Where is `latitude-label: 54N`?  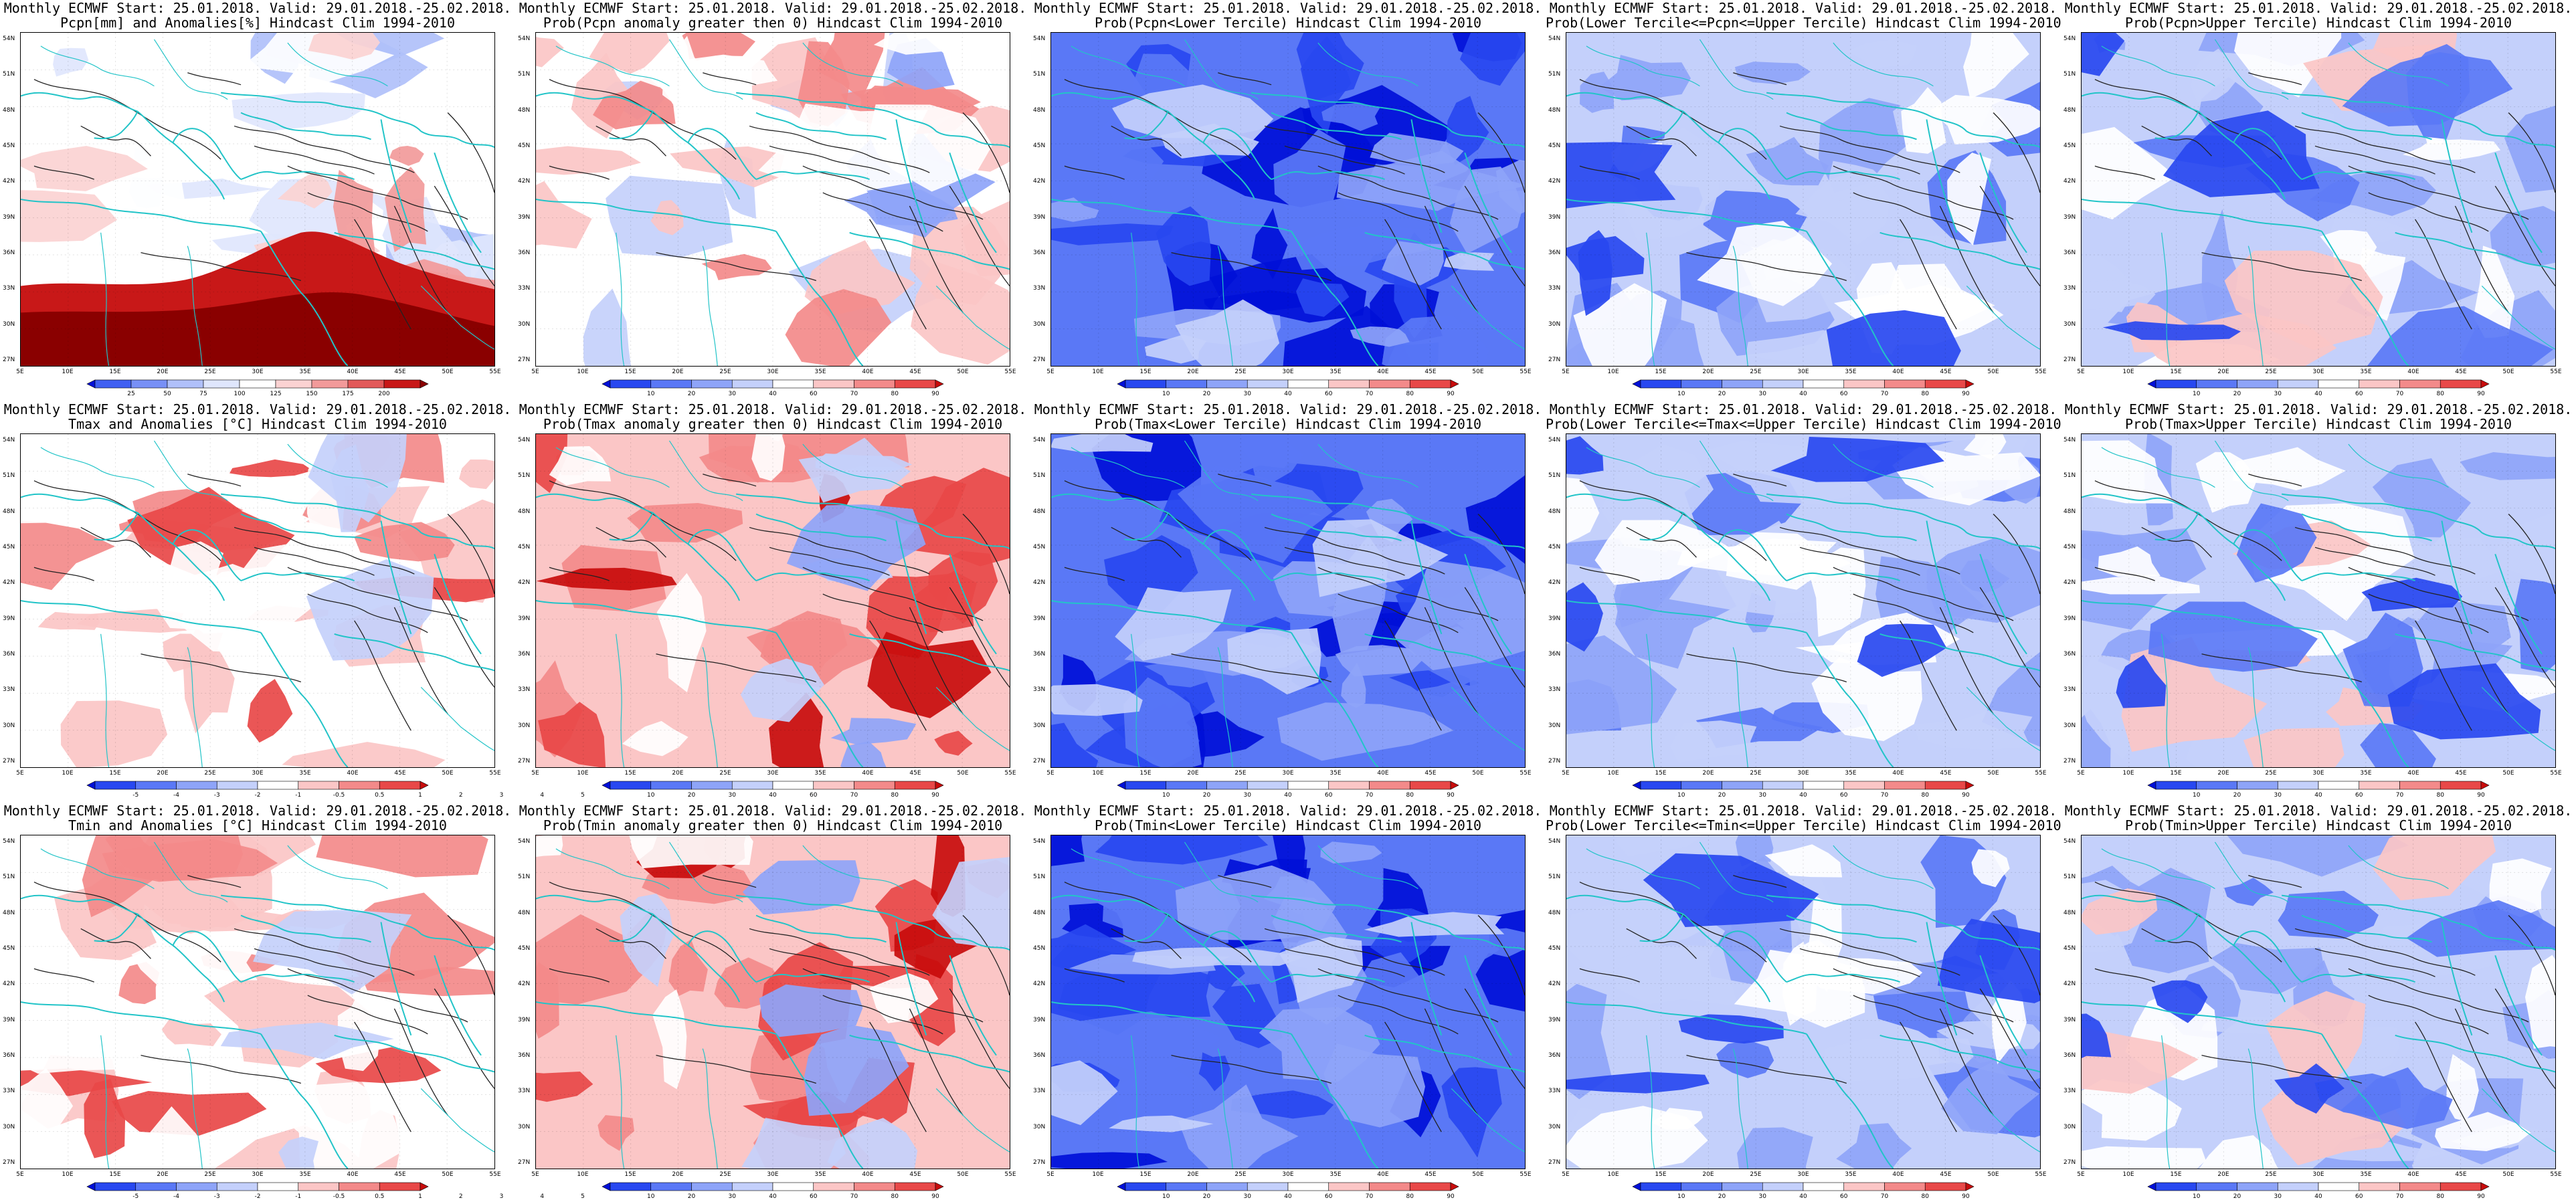 latitude-label: 54N is located at coordinates (1555, 38).